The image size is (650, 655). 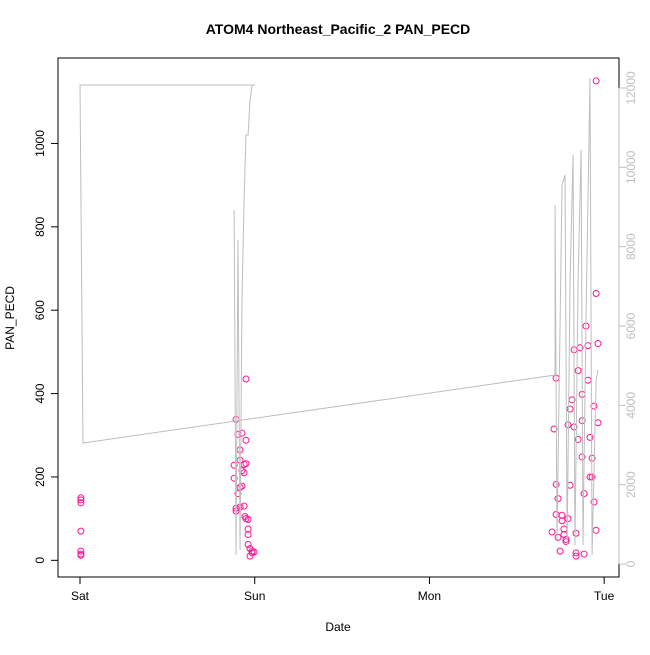 I want to click on y2-tick-label: 12000, so click(x=631, y=88).